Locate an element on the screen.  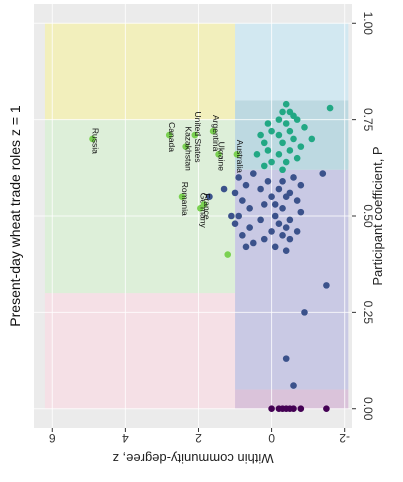
country-label: France is located at coordinates (207, 206).